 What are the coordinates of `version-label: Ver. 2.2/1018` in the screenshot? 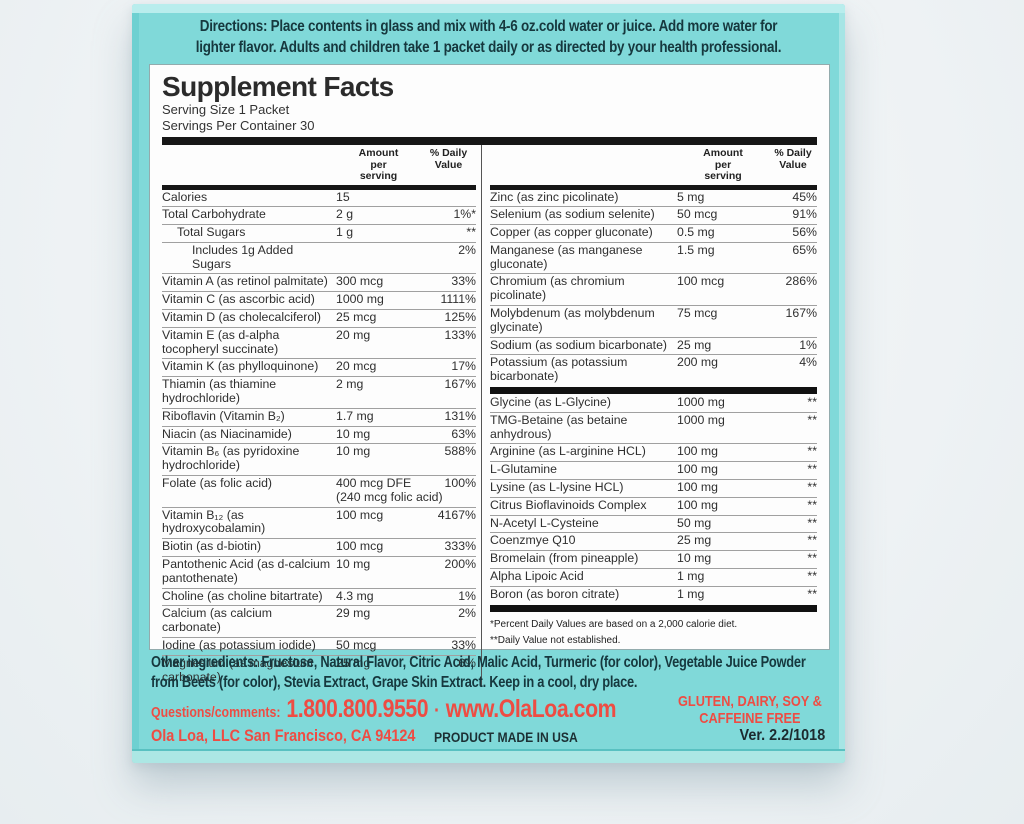 It's located at (782, 735).